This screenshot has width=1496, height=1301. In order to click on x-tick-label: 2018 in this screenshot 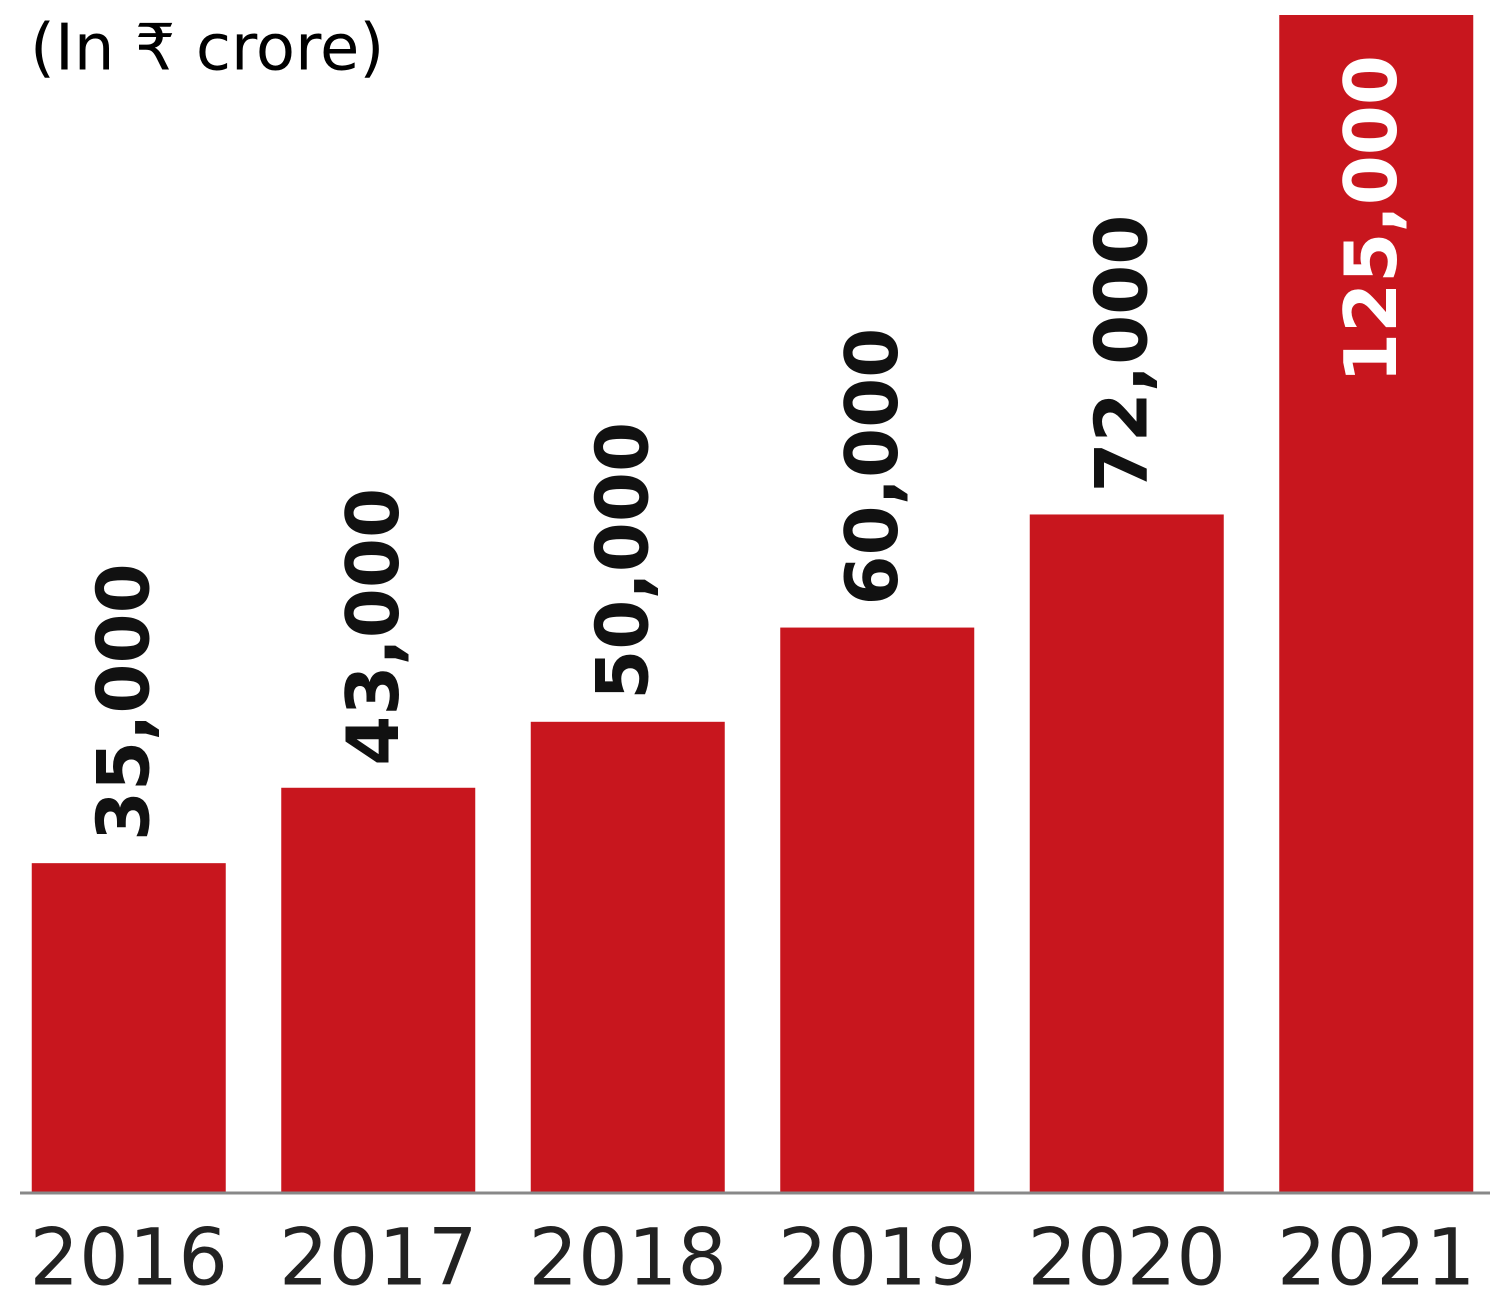, I will do `click(627, 1257)`.